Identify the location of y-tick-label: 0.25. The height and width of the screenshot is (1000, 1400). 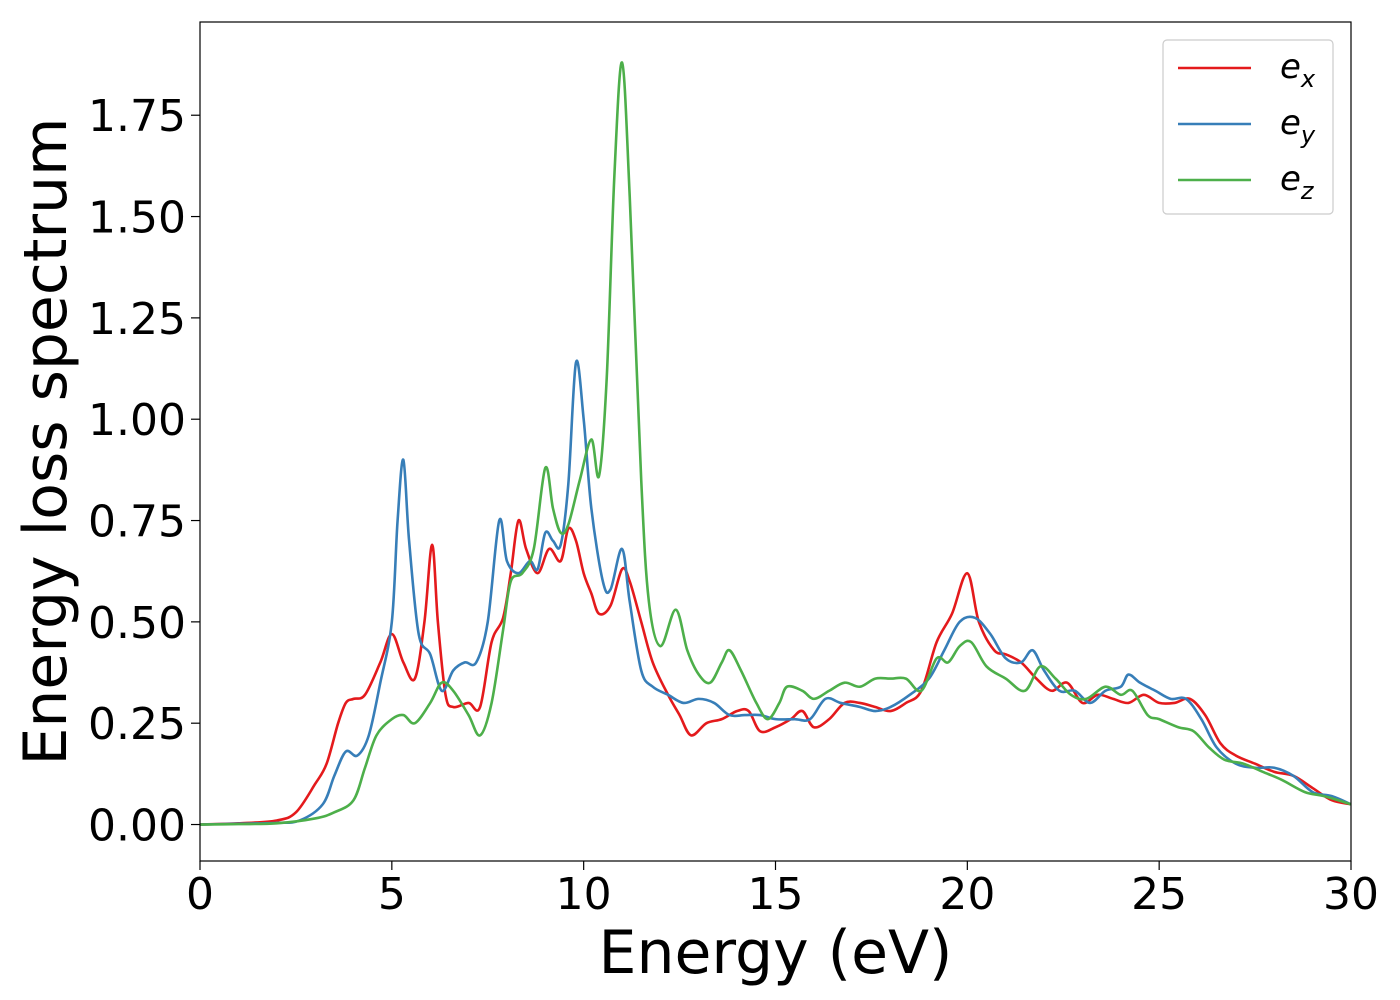
(137, 724).